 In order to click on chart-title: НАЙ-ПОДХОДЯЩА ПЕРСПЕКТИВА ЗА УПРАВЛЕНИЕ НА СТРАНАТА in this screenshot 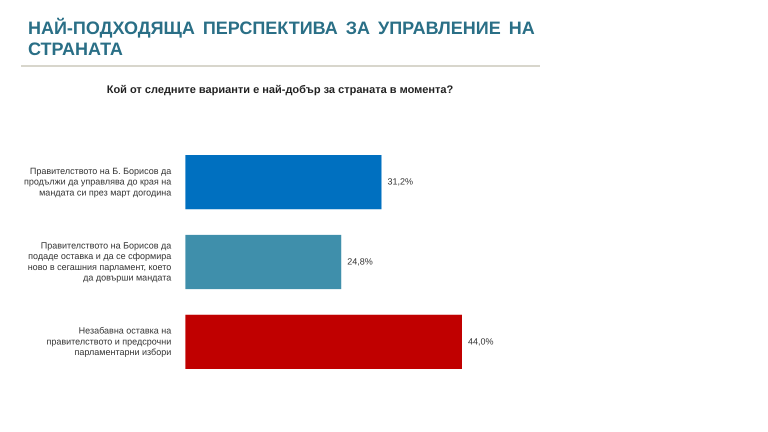, I will do `click(282, 39)`.